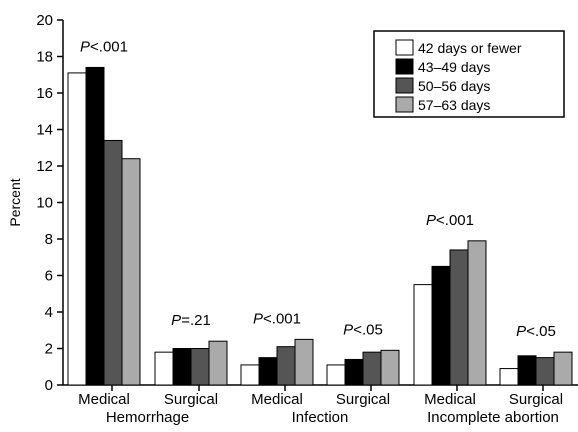 The width and height of the screenshot is (578, 432). I want to click on p-value-label: P=.21, so click(191, 320).